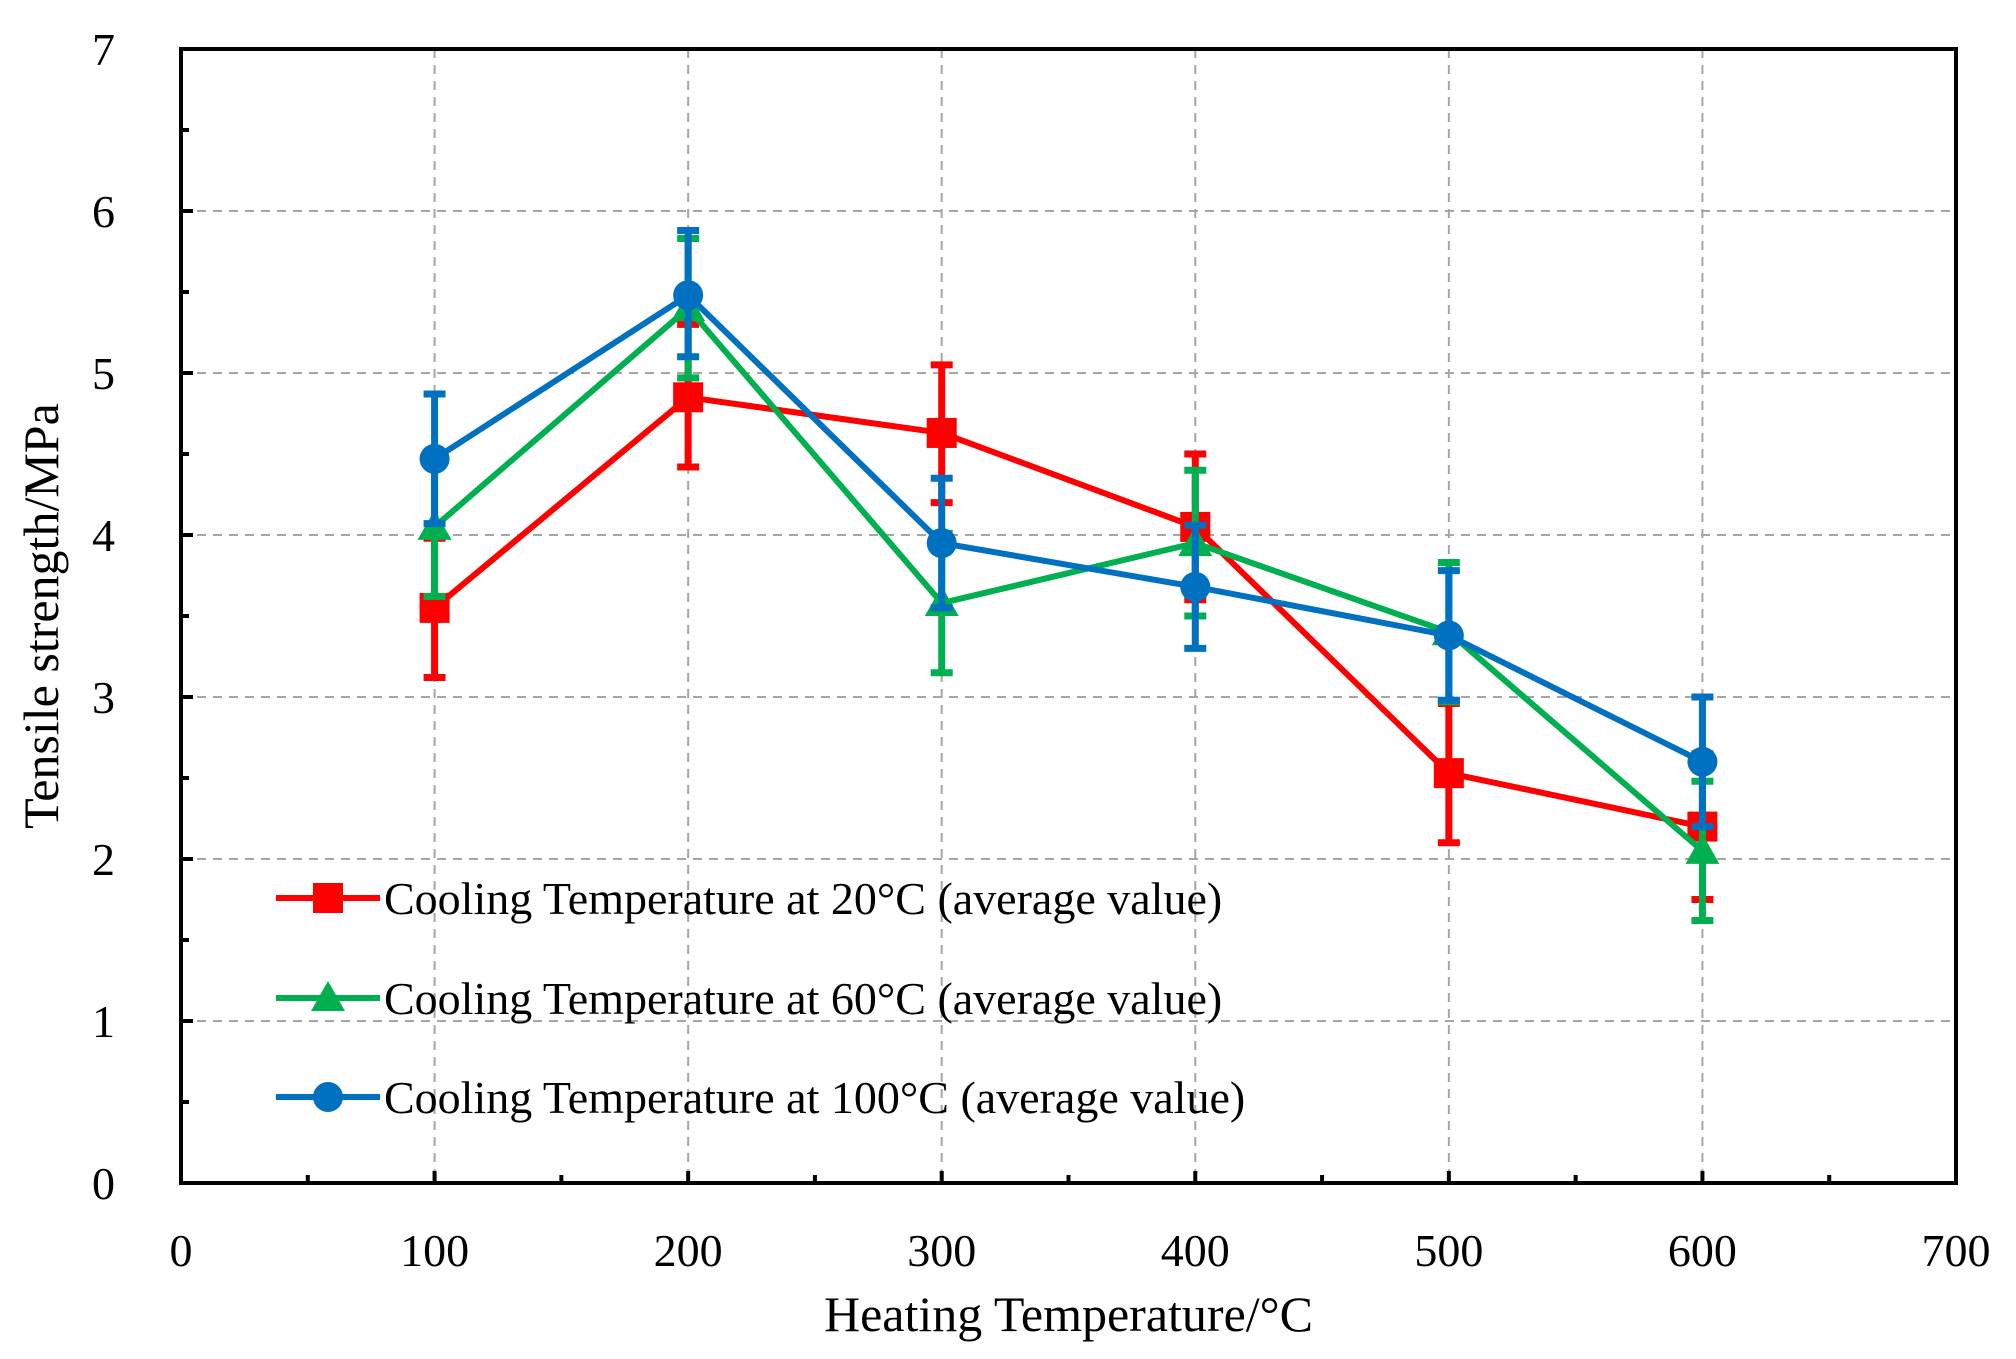 This screenshot has height=1359, width=2016. What do you see at coordinates (688, 1250) in the screenshot?
I see `x-tick-label: 200` at bounding box center [688, 1250].